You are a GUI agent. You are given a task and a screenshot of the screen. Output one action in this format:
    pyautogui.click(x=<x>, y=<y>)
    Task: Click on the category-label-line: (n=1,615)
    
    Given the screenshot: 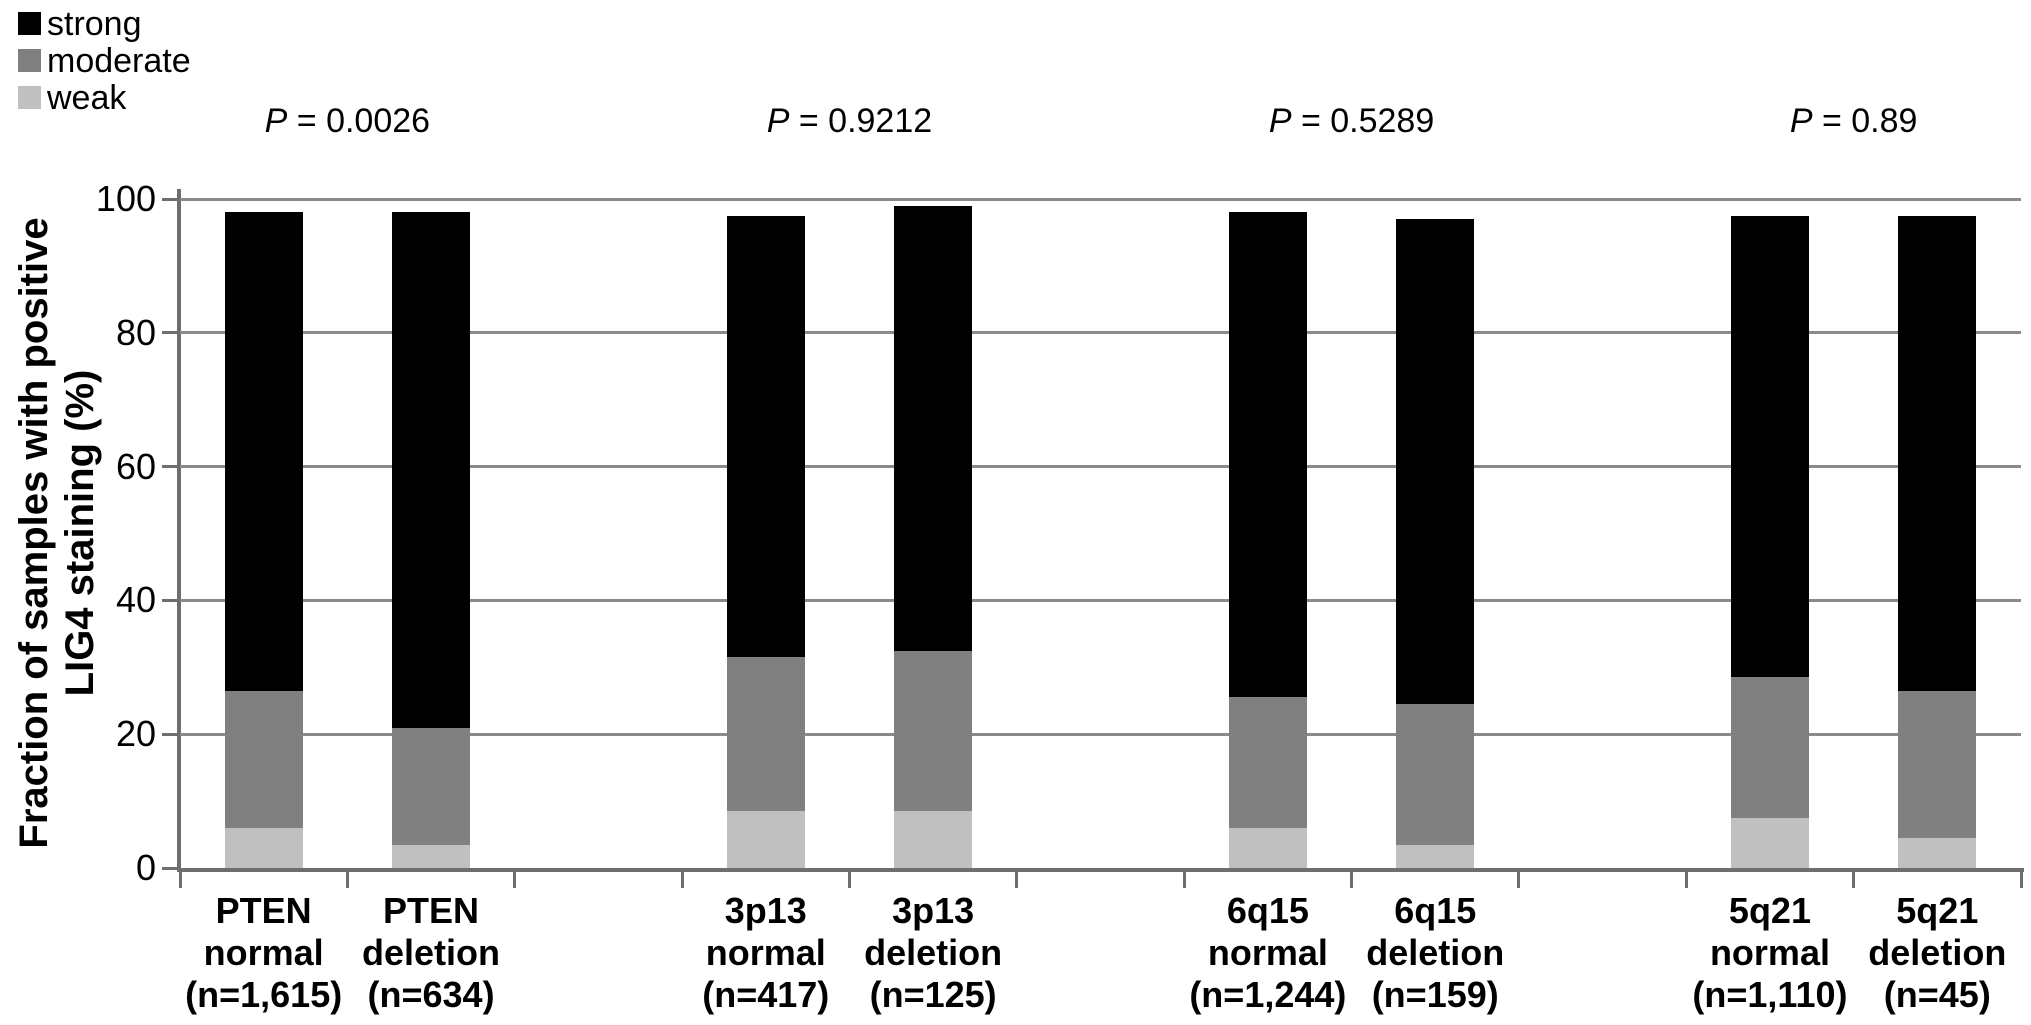 What is the action you would take?
    pyautogui.click(x=264, y=994)
    